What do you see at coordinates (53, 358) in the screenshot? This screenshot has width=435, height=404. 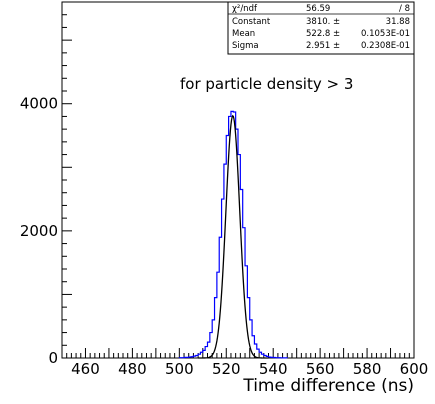 I see `y-tick-label: 0` at bounding box center [53, 358].